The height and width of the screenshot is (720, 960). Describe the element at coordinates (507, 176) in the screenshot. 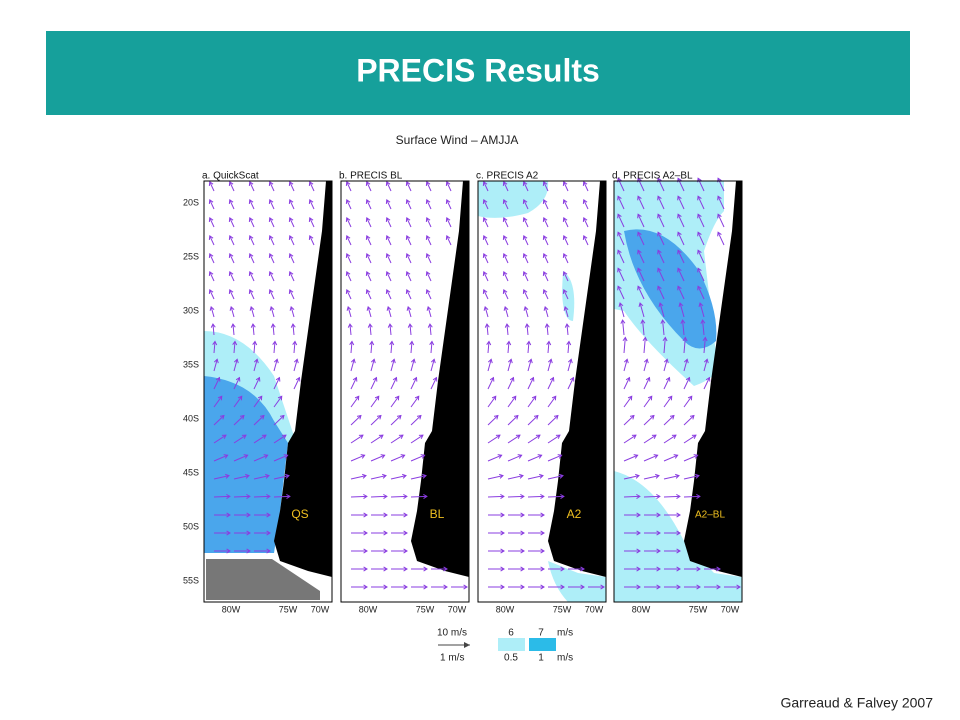

I see `panel-label: c. PRECIS A2` at that location.